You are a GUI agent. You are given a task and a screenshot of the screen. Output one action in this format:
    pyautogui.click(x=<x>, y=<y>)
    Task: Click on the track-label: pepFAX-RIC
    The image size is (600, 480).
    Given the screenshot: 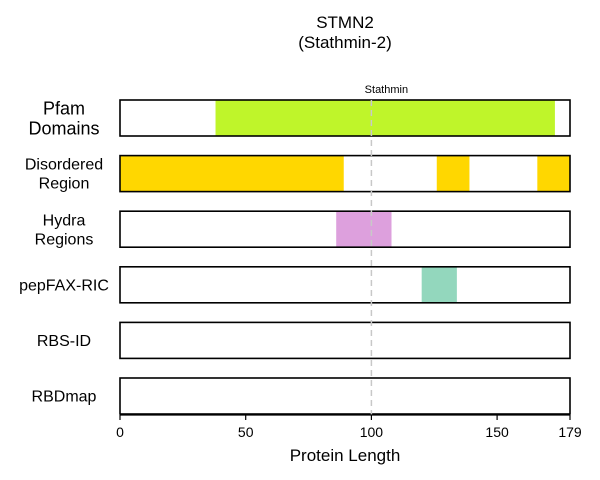 What is the action you would take?
    pyautogui.click(x=64, y=285)
    